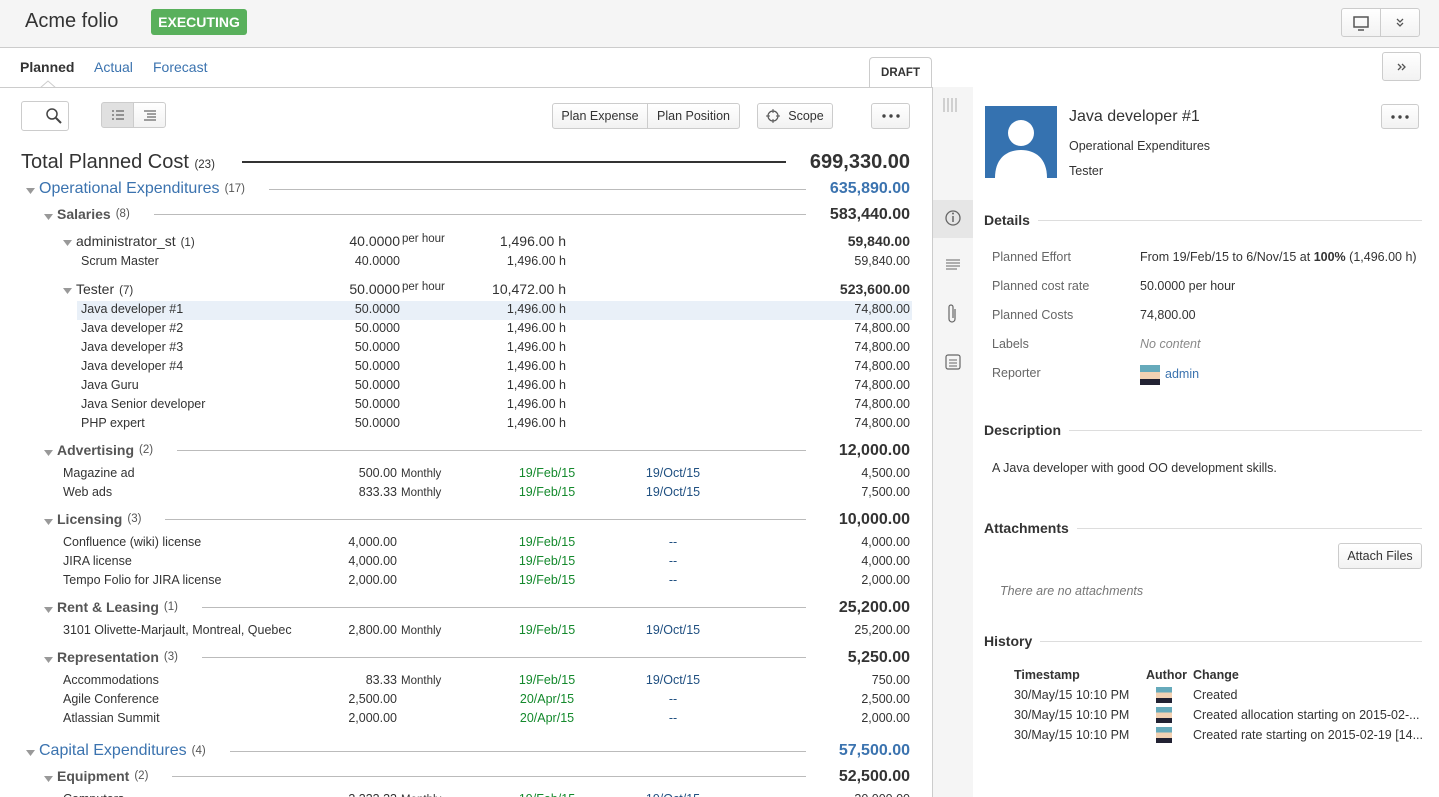 This screenshot has height=797, width=1439. Describe the element at coordinates (93, 776) in the screenshot. I see `group-name: Equipment` at that location.